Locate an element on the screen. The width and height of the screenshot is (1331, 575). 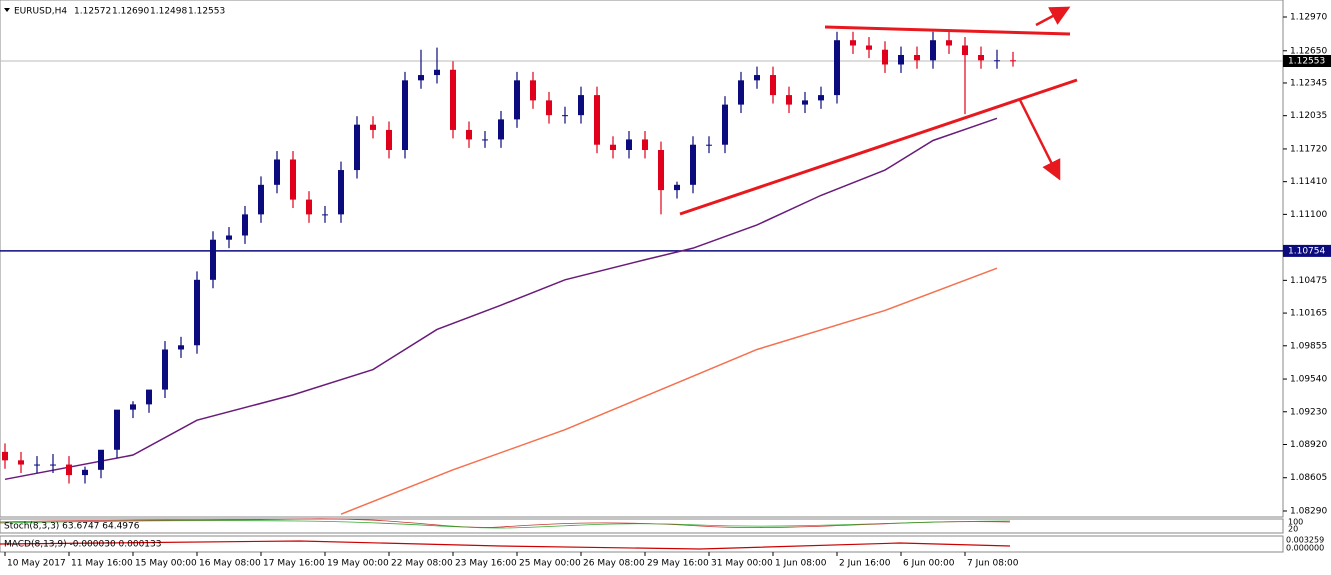
level-label: 1.10754 is located at coordinates (1306, 251).